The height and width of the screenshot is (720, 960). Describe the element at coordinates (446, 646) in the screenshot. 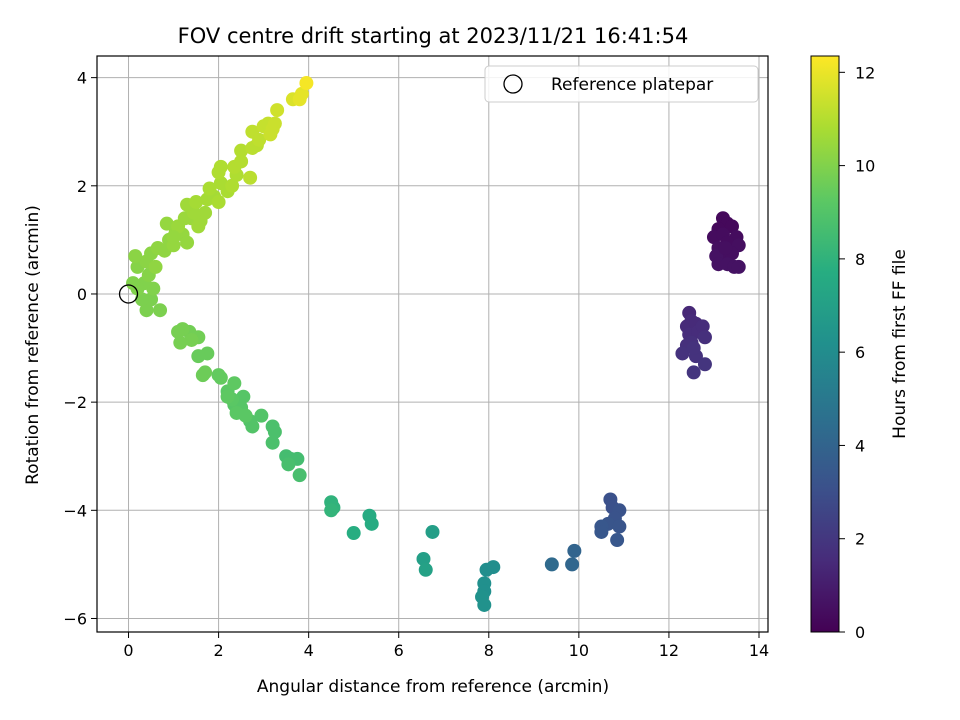

I see `x-axis-ticks: 0 2 4 6 8 10 12 14` at that location.